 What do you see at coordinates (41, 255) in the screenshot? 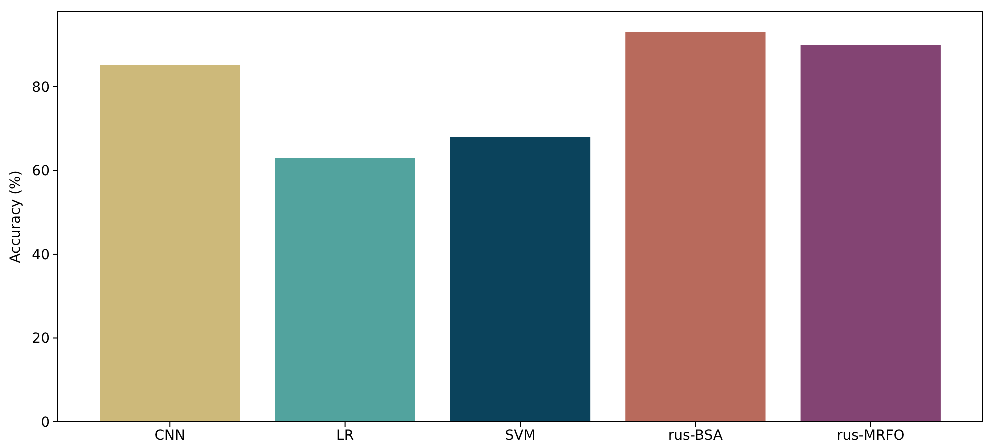
I see `y-tick-label: 40` at bounding box center [41, 255].